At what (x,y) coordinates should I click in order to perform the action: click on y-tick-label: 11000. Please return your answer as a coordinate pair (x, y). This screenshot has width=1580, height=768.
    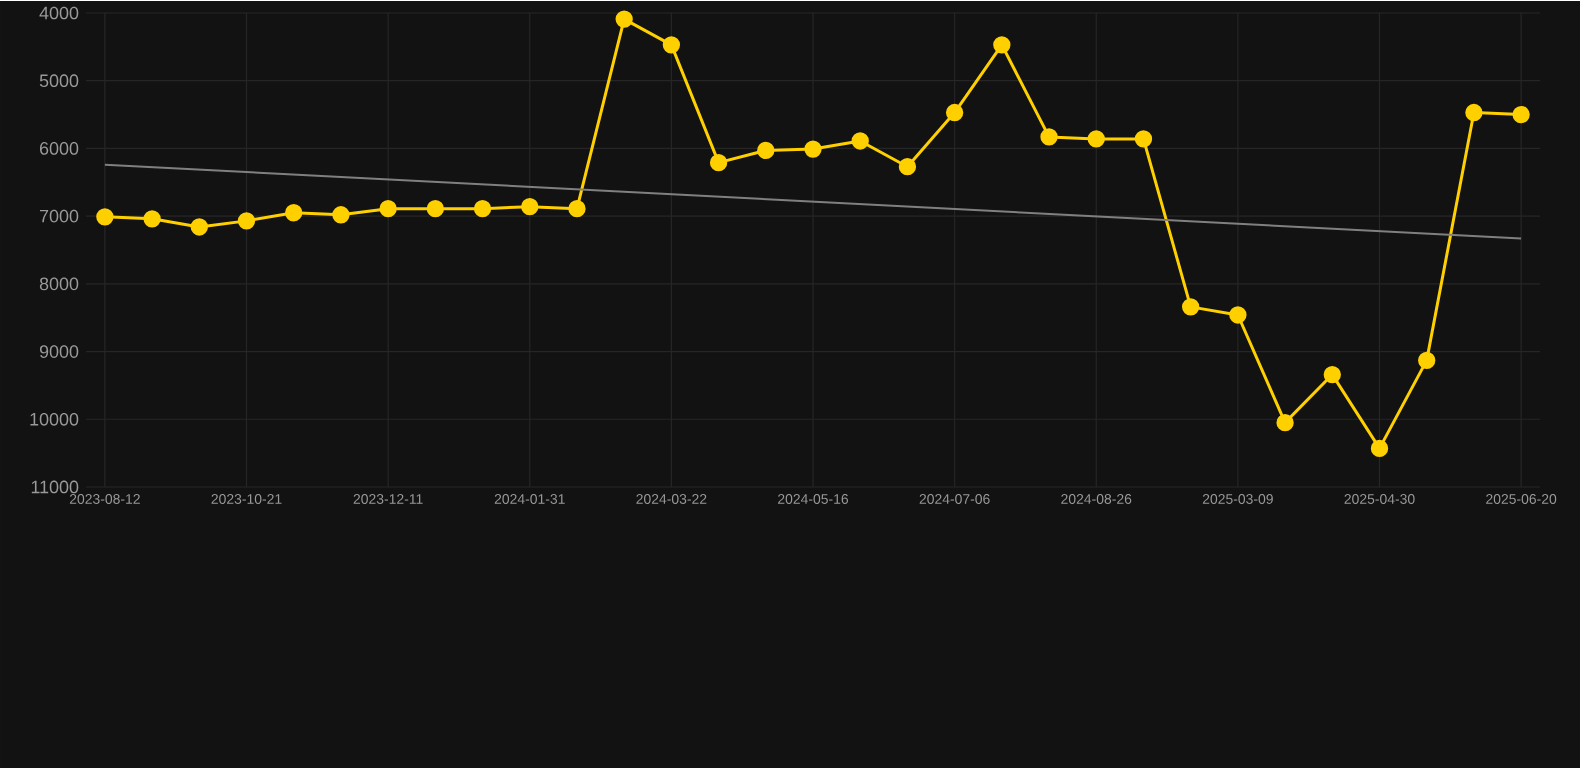
    Looking at the image, I should click on (55, 486).